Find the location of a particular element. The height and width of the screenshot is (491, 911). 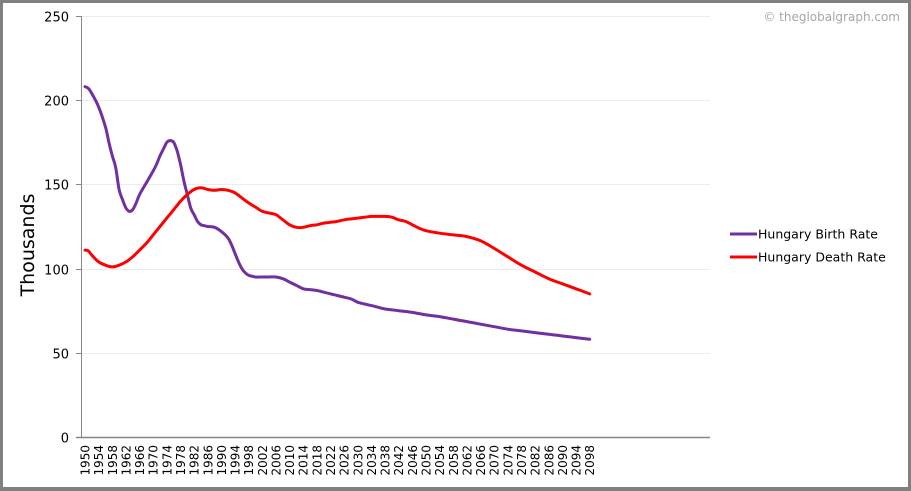

x-tick-label: 2014 is located at coordinates (304, 460).